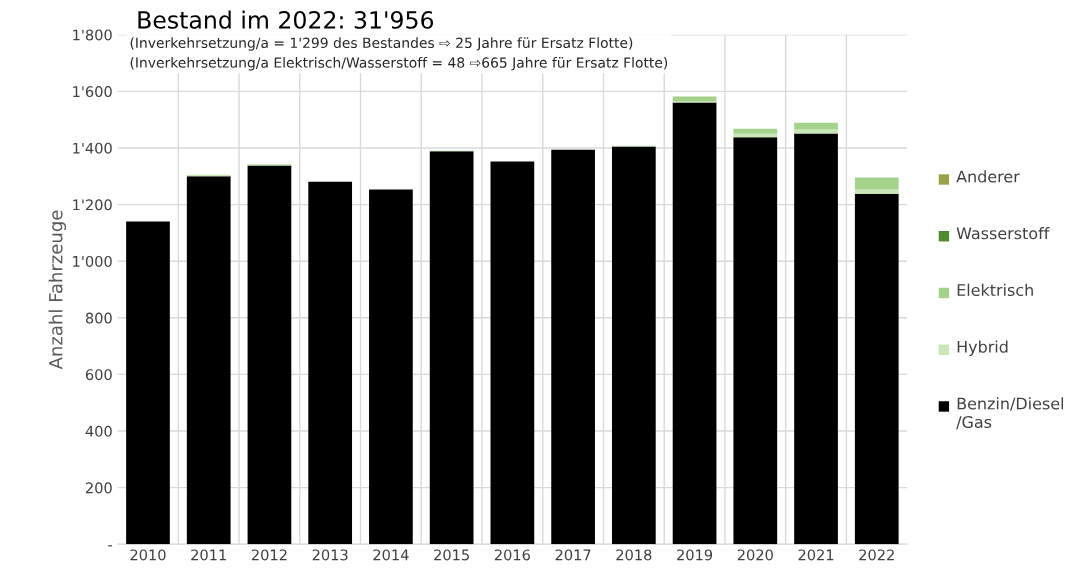 The image size is (1089, 579). Describe the element at coordinates (695, 555) in the screenshot. I see `x-tick-label: 2019` at that location.